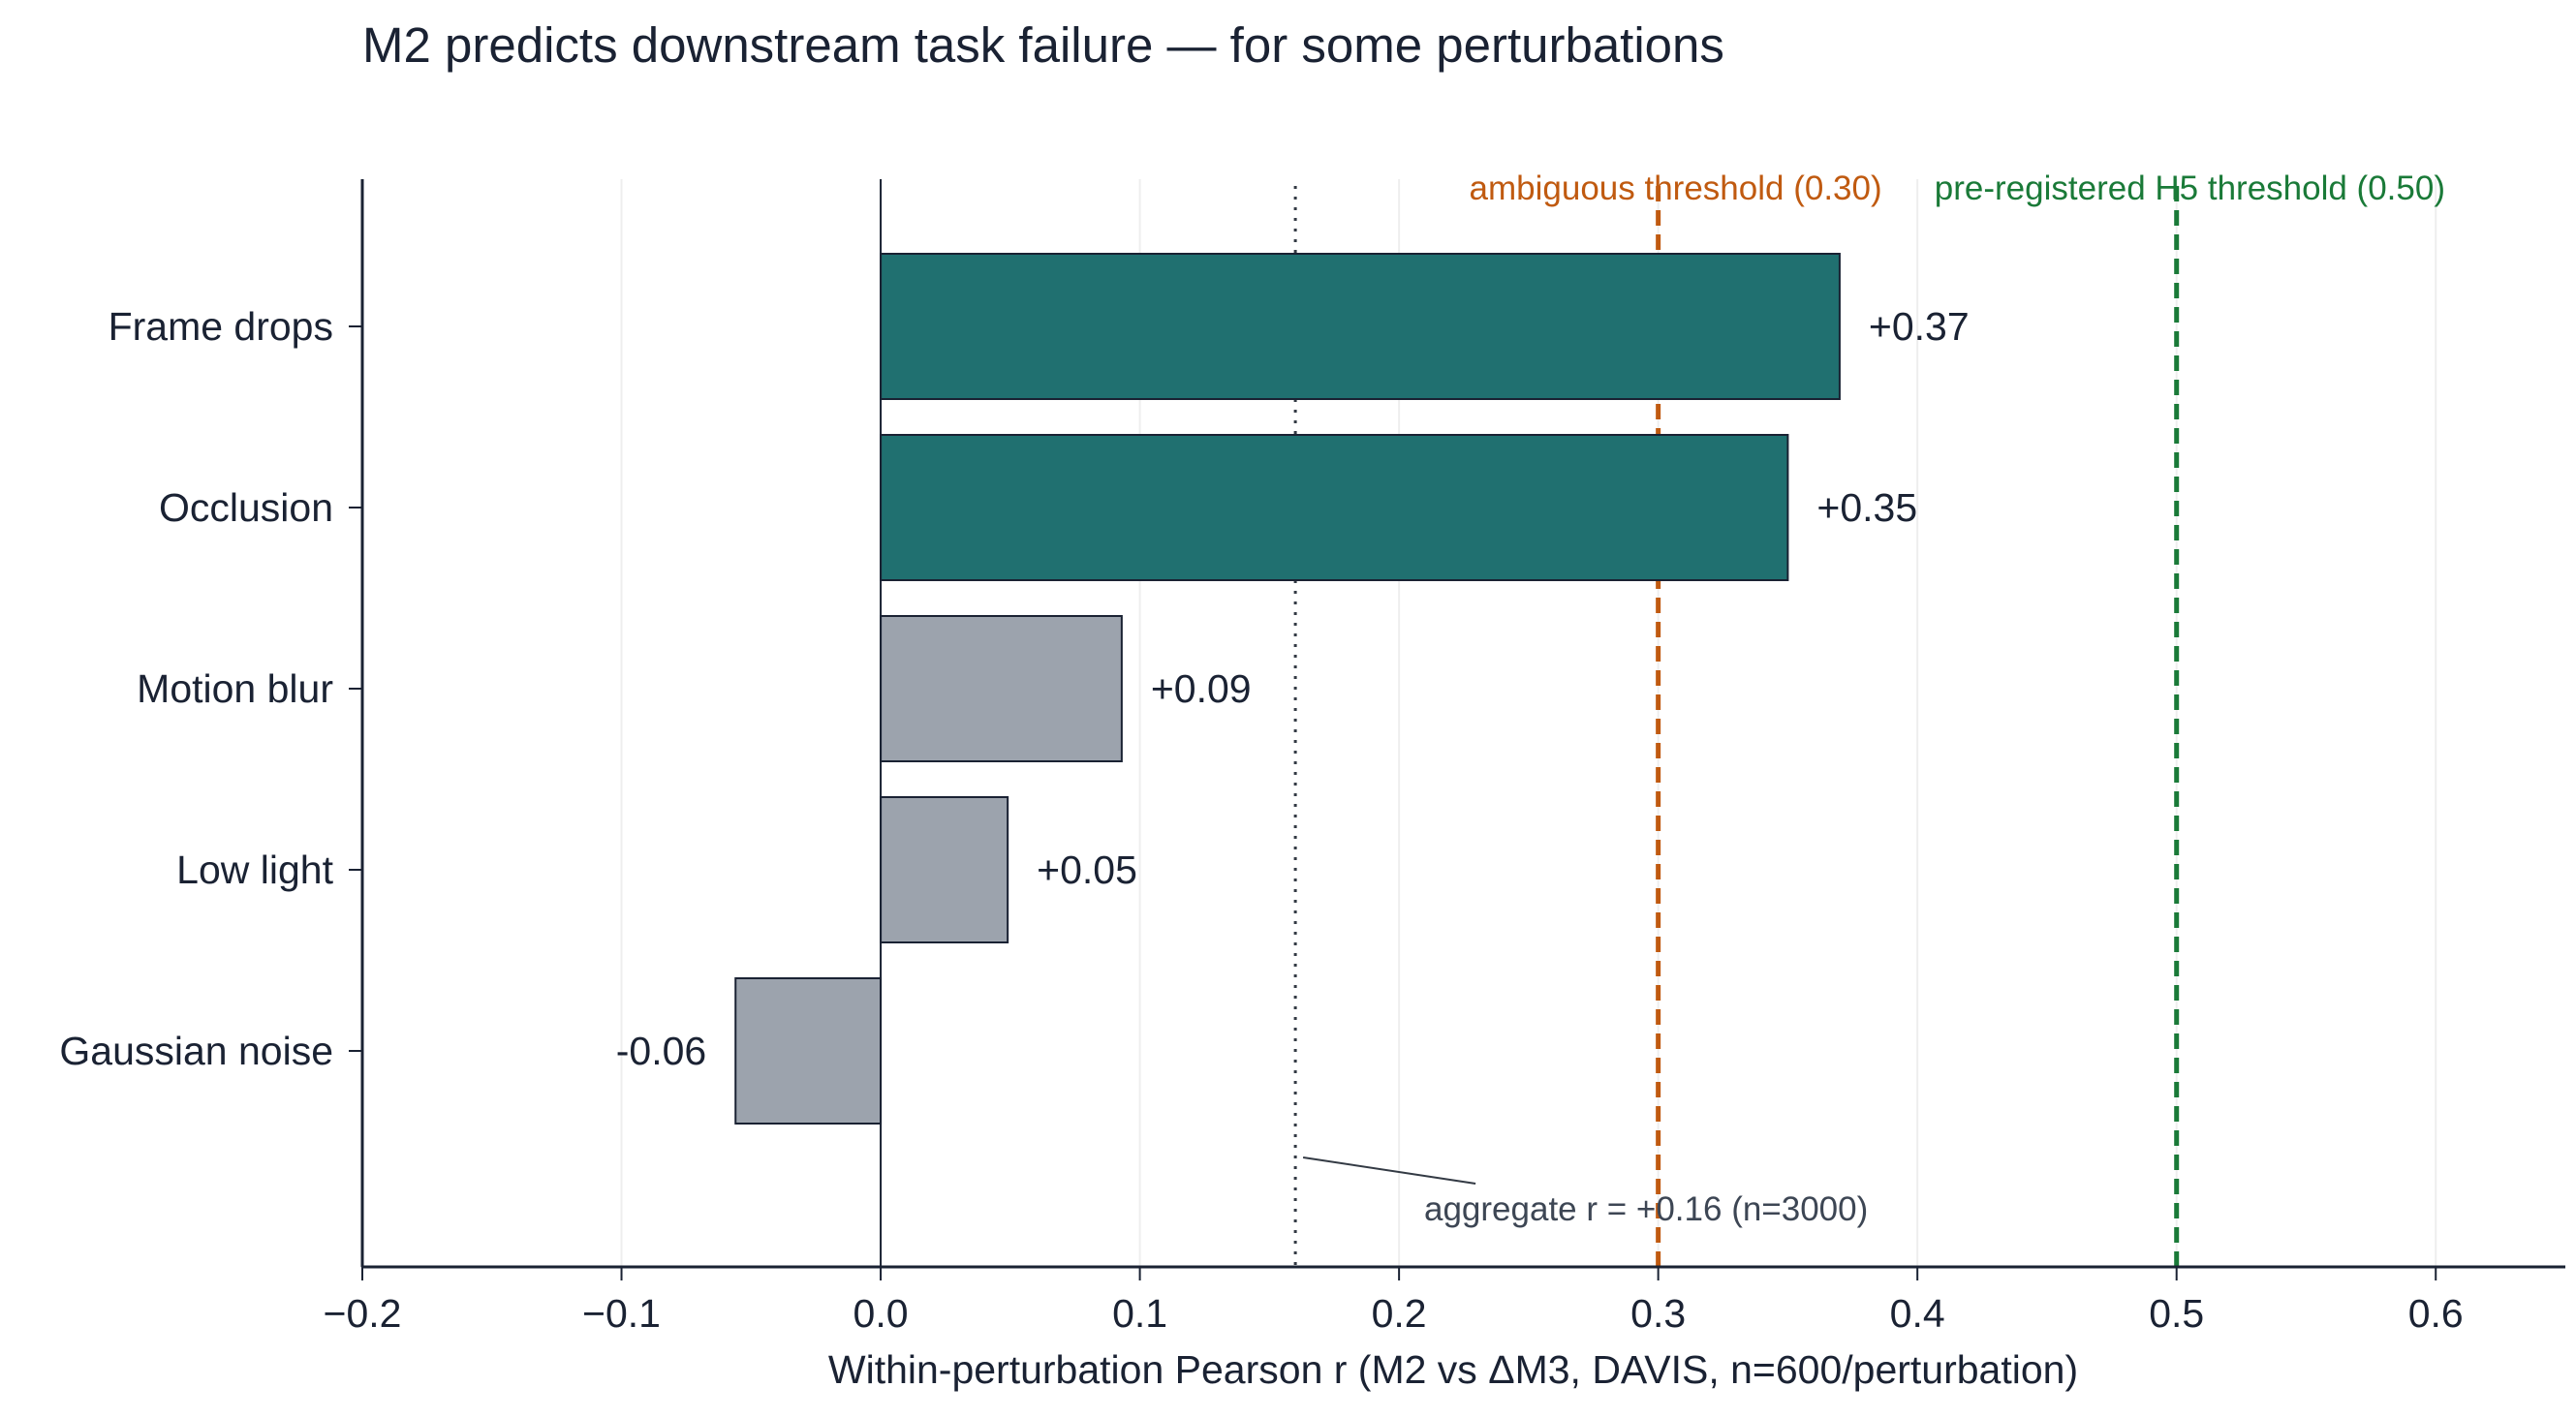 The height and width of the screenshot is (1418, 2576). What do you see at coordinates (2190, 188) in the screenshot?
I see `h5-threshold-label: pre-registered H5 threshold (0.50)` at bounding box center [2190, 188].